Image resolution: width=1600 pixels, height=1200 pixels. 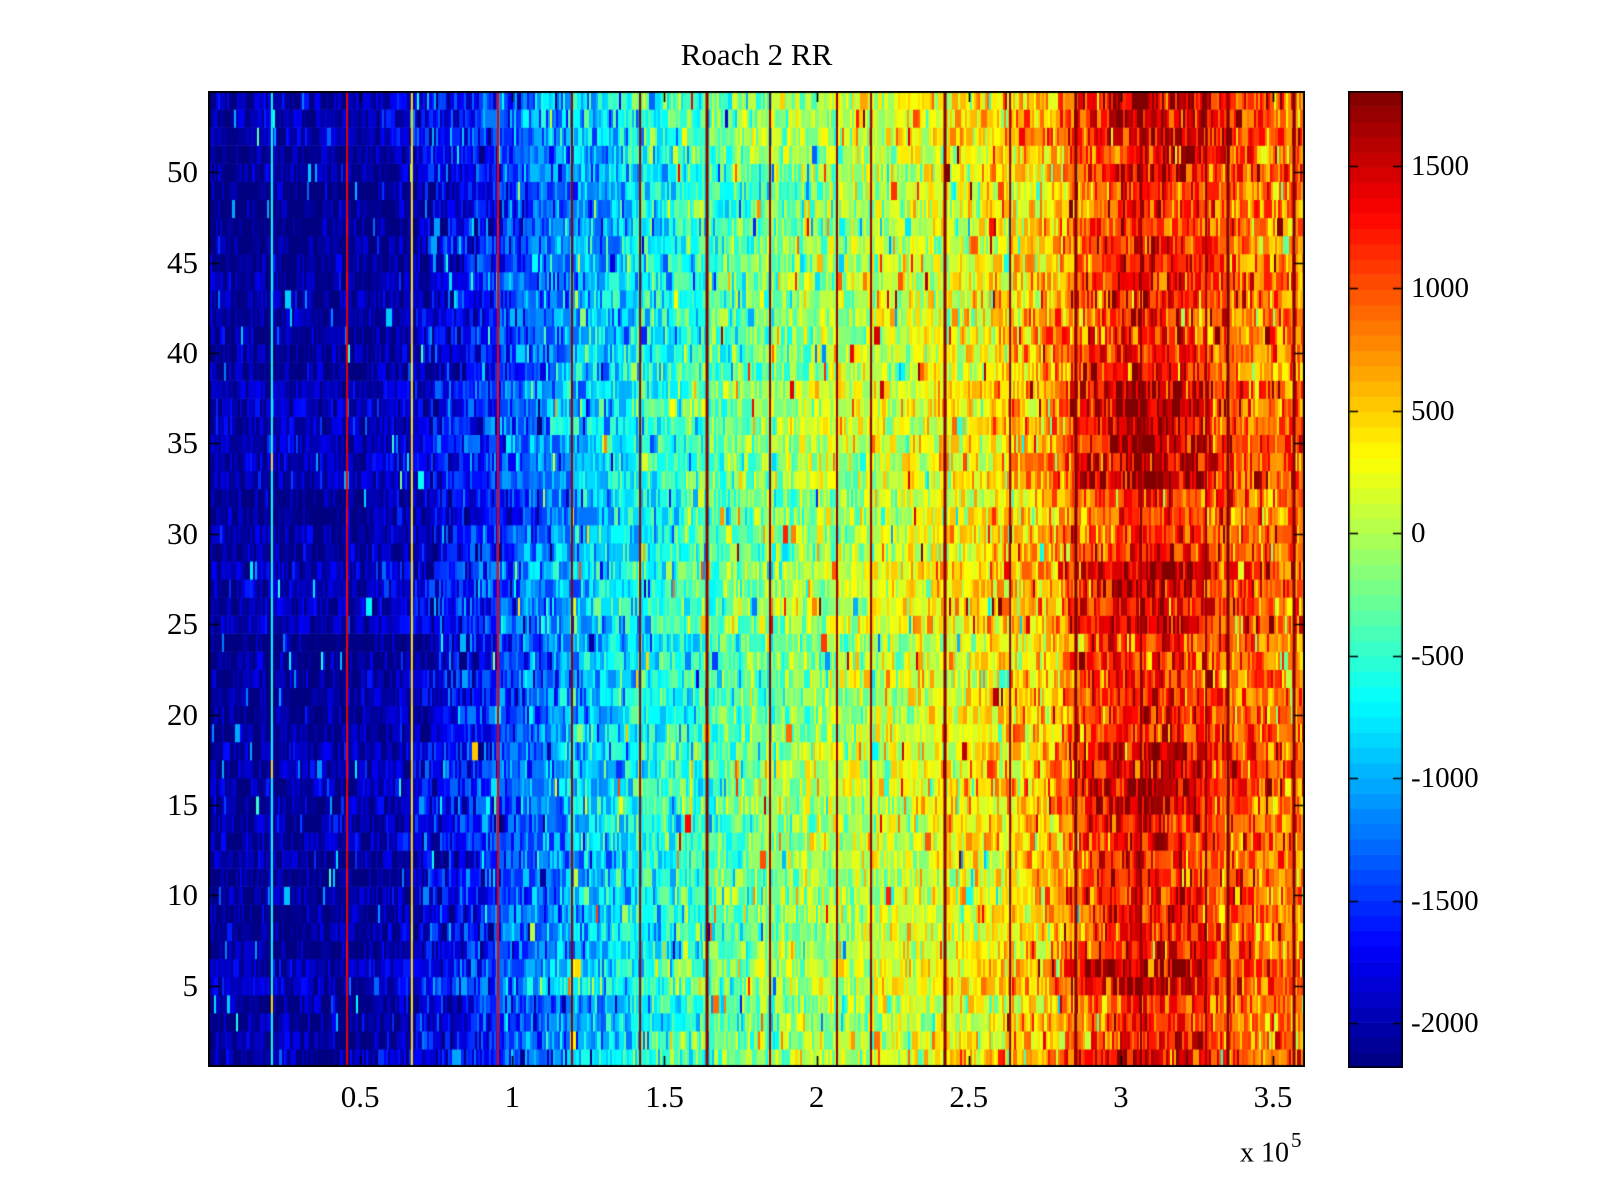 I want to click on x-axis-tick-label: 0.5, so click(x=360, y=1096).